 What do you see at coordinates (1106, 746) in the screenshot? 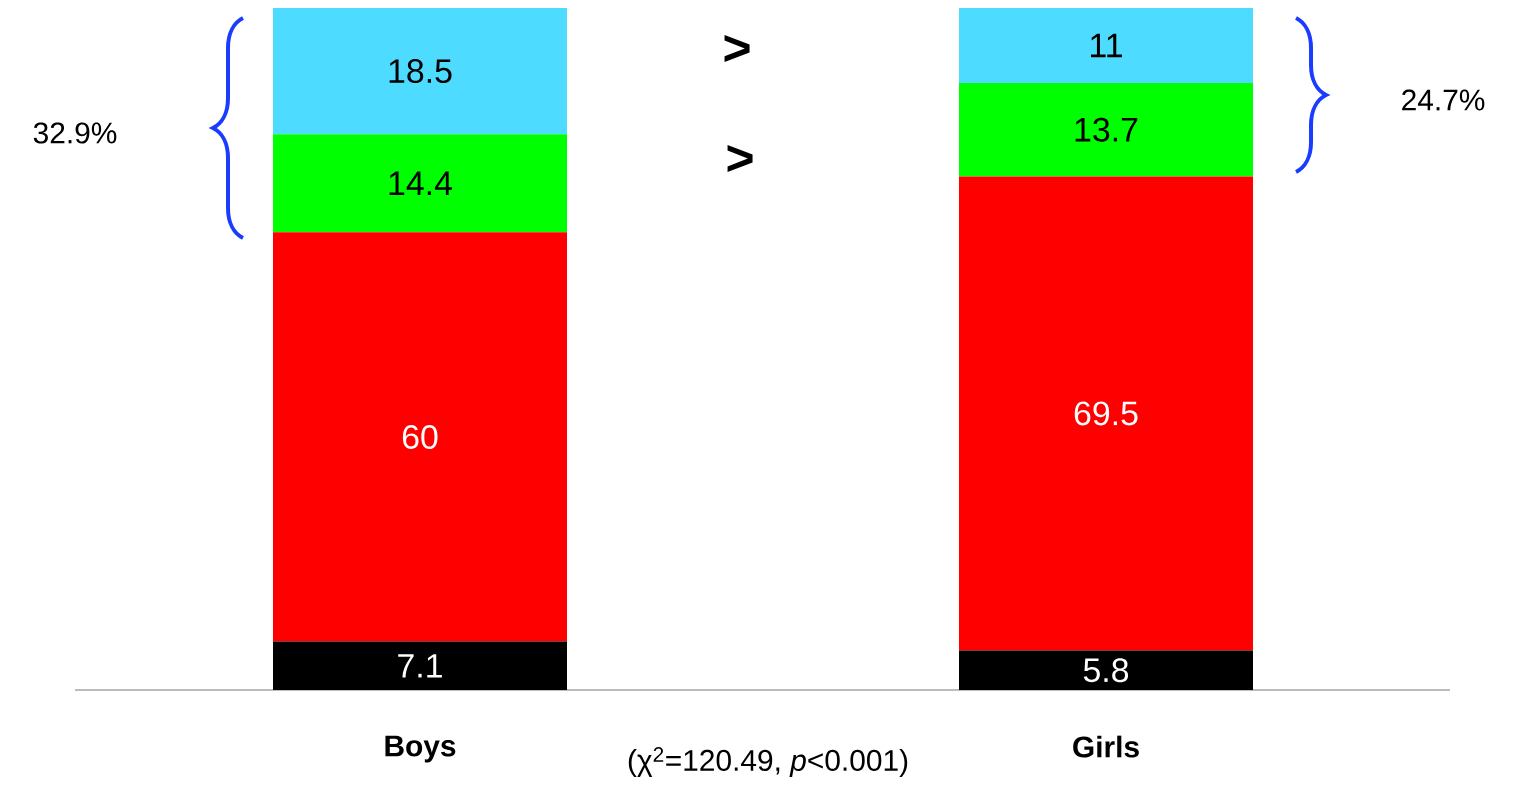
I see `x-tick-label: Girls` at bounding box center [1106, 746].